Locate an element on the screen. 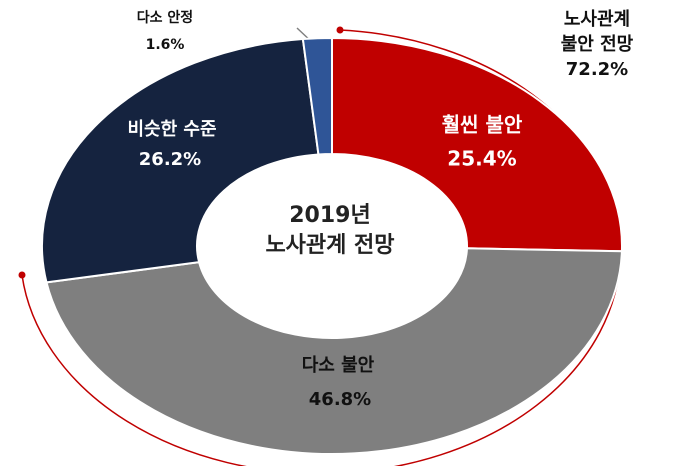 The image size is (677, 466). value-label: 25.4% is located at coordinates (481, 159).